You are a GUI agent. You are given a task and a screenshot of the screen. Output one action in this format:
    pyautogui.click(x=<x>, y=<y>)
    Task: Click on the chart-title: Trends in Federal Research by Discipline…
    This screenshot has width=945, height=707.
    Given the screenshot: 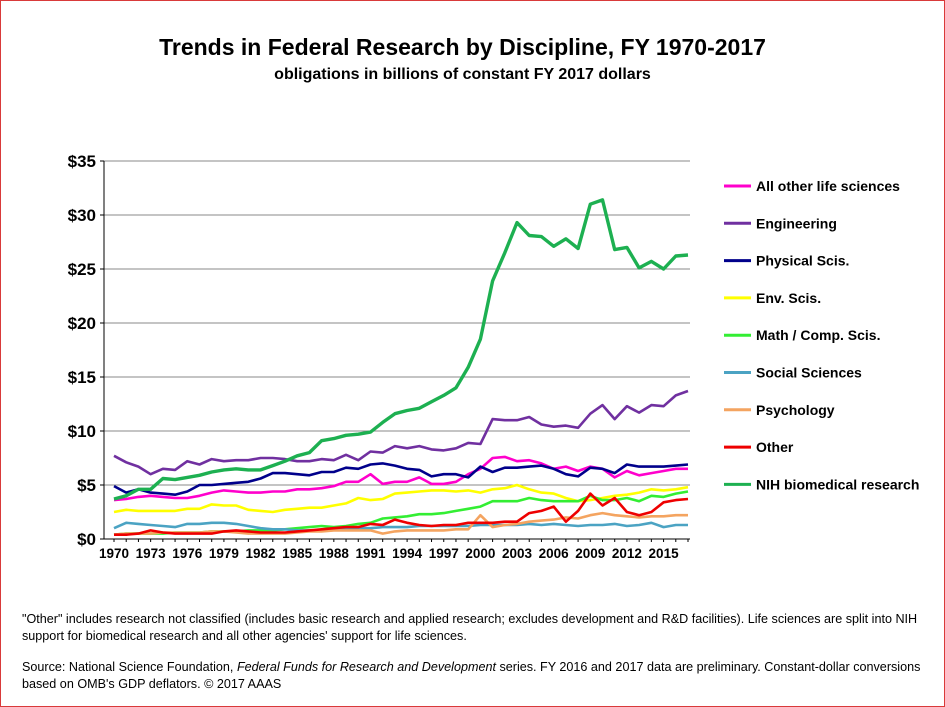 What is the action you would take?
    pyautogui.click(x=462, y=47)
    